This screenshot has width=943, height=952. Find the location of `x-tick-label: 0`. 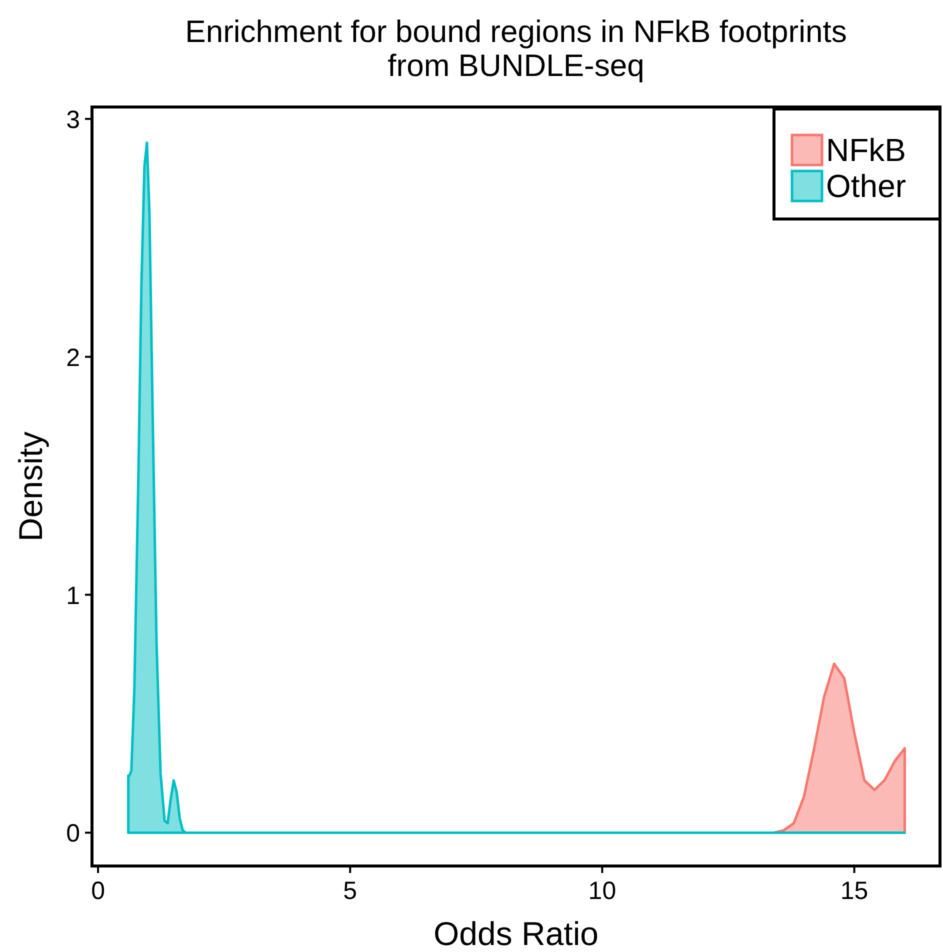

x-tick-label: 0 is located at coordinates (98, 891).